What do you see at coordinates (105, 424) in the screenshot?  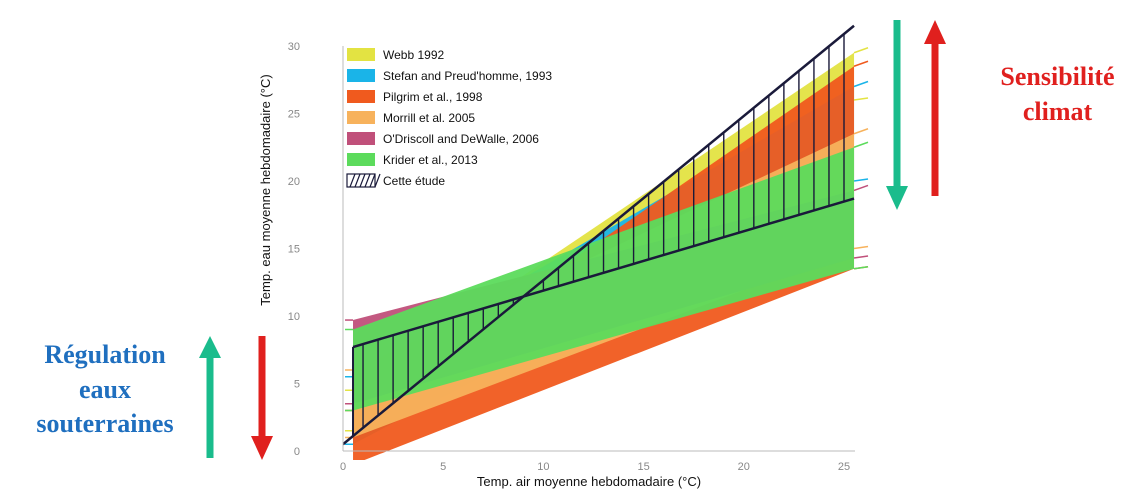 I see `left-annotation-line: souterraines` at bounding box center [105, 424].